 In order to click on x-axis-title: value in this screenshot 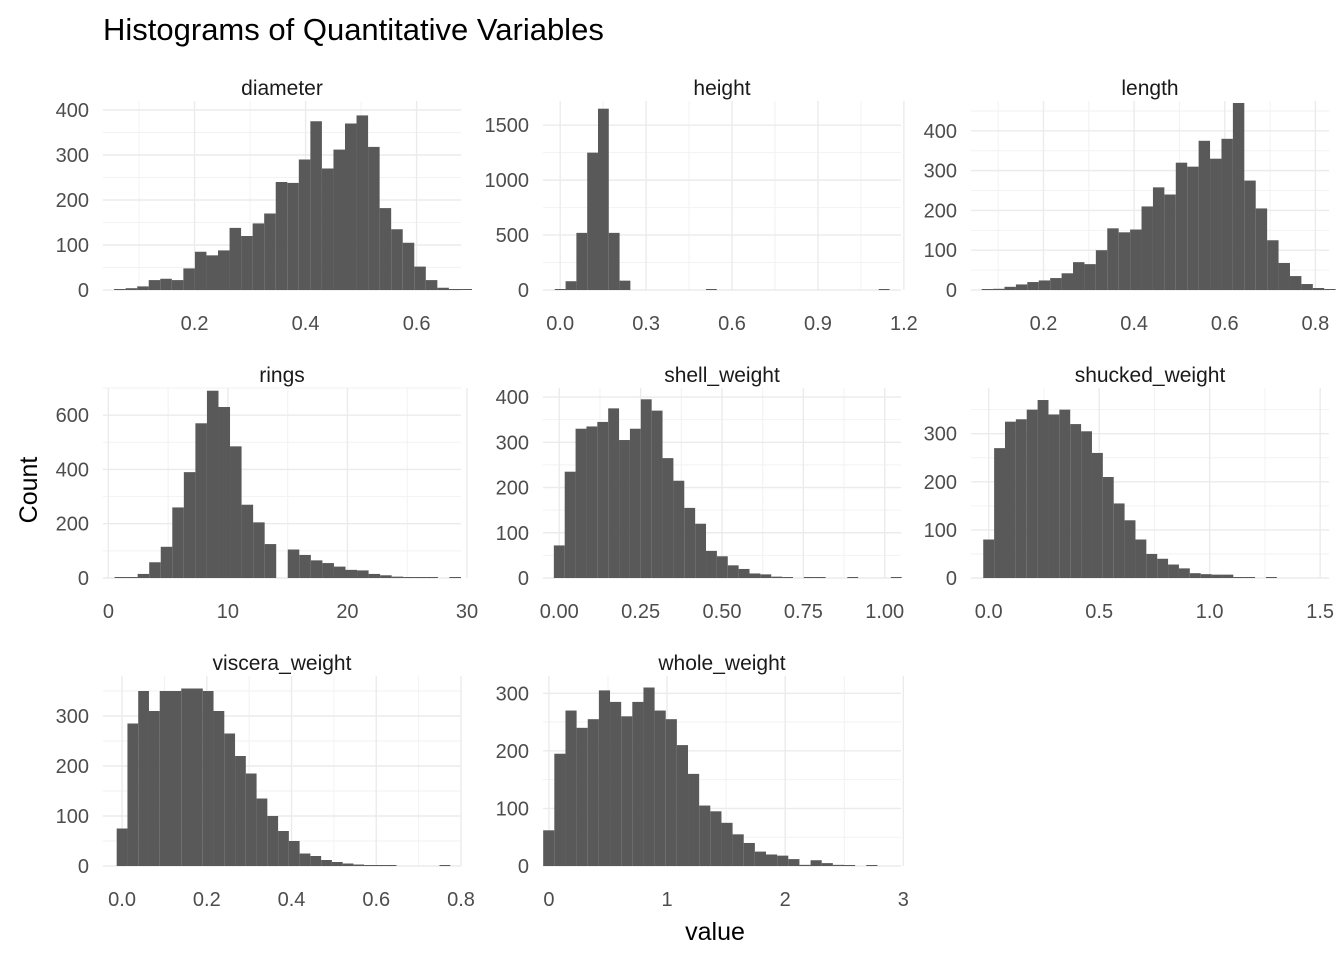, I will do `click(715, 932)`.